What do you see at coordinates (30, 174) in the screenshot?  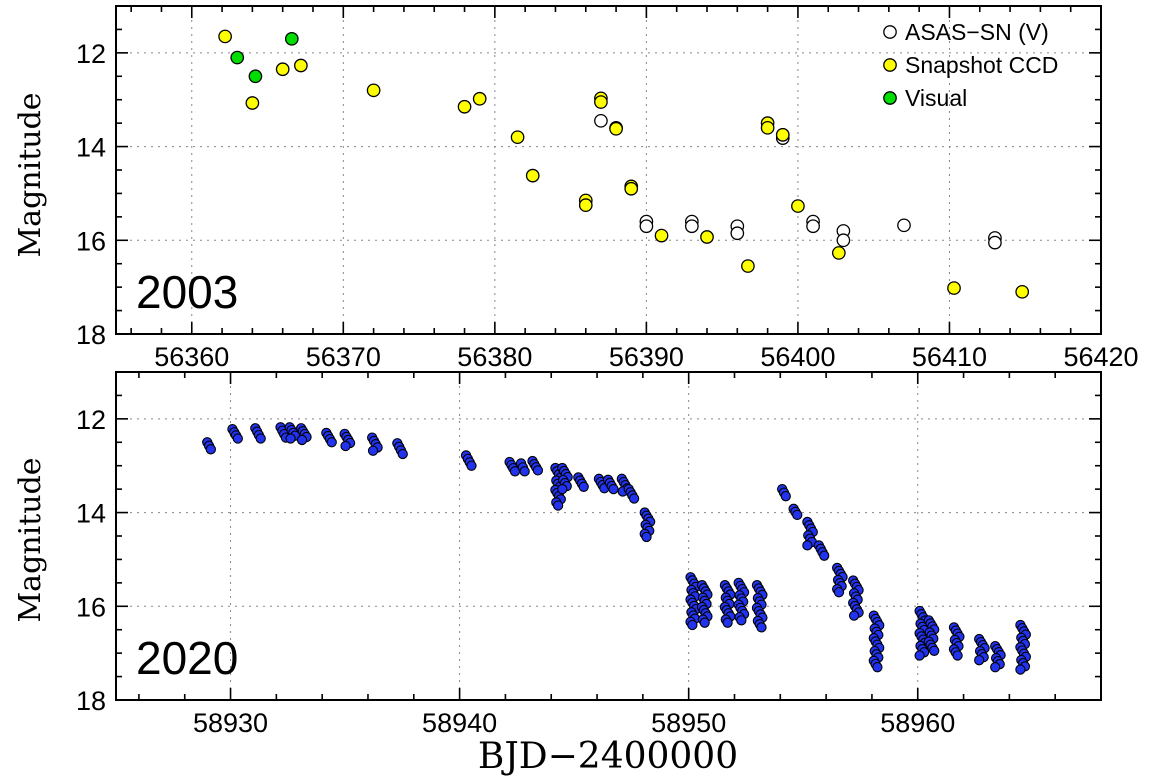 I see `ylabel-2003: Magnitude` at bounding box center [30, 174].